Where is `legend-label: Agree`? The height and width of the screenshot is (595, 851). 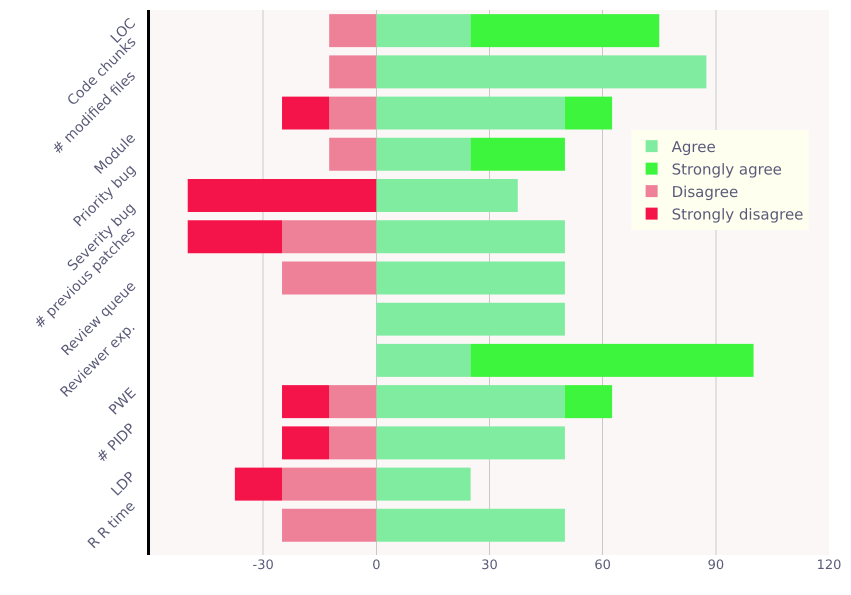
legend-label: Agree is located at coordinates (694, 147).